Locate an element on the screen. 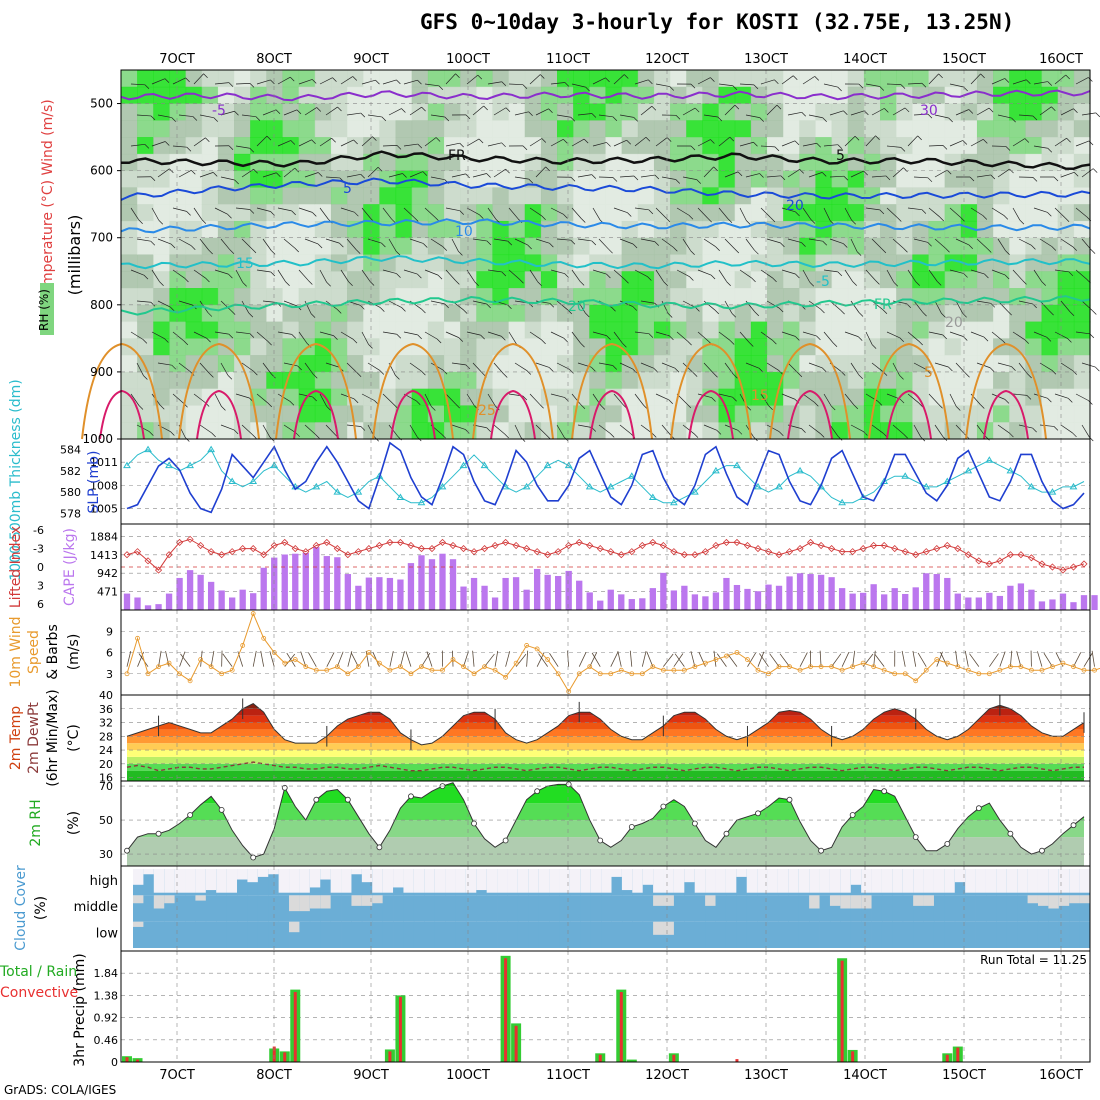  y-tick-label: 471 is located at coordinates (107, 592).